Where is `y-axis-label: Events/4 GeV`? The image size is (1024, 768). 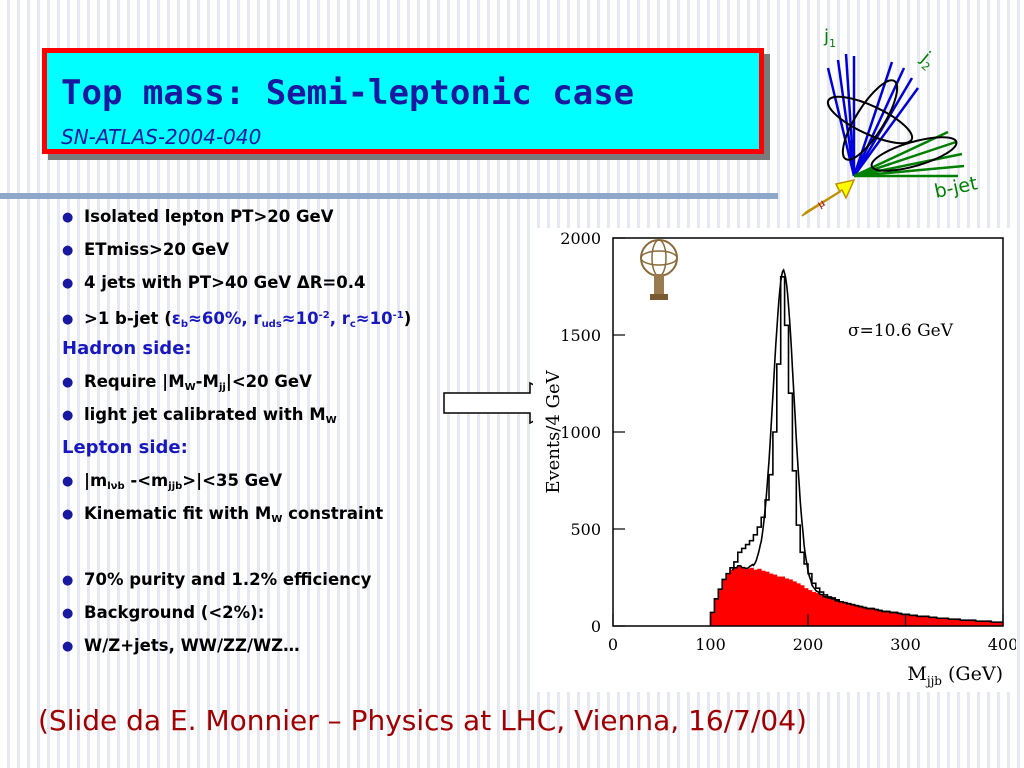
y-axis-label: Events/4 GeV is located at coordinates (553, 431).